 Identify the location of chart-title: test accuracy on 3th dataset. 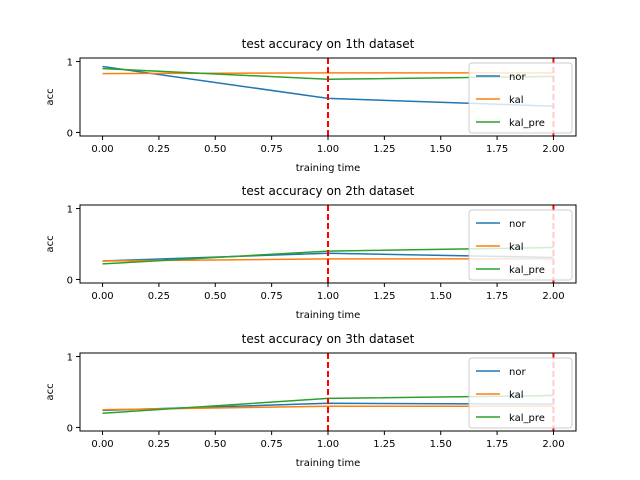
(328, 339).